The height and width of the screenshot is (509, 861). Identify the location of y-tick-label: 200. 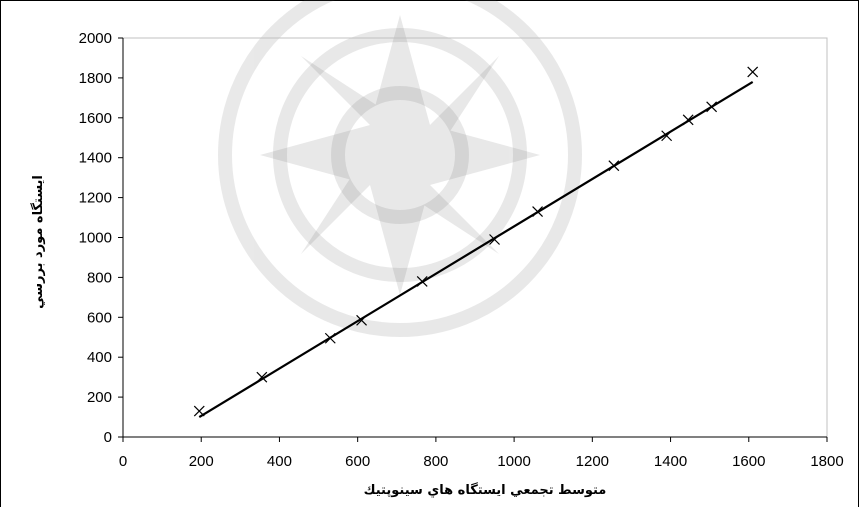
(99, 397).